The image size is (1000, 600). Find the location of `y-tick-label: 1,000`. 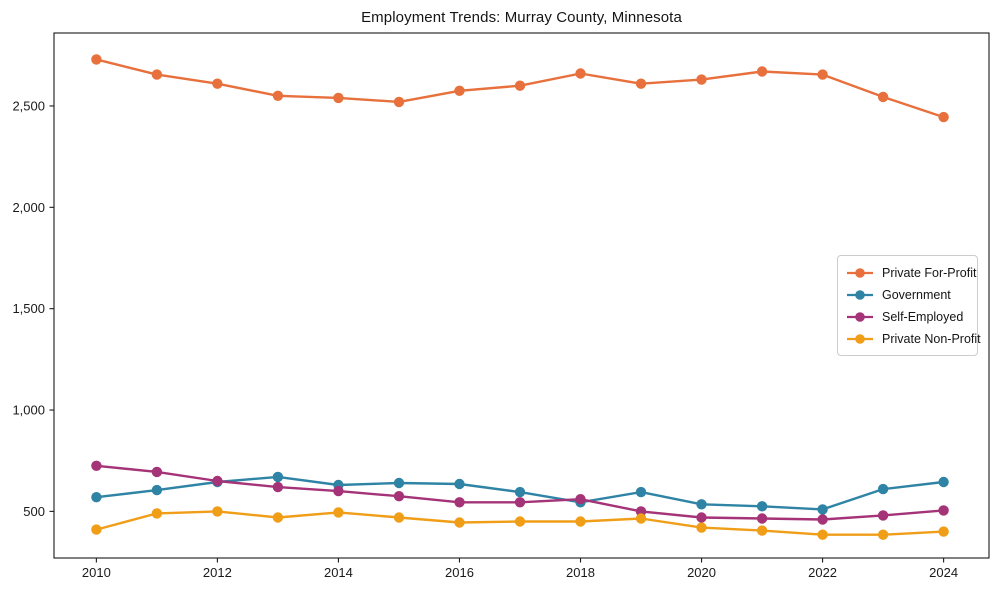

y-tick-label: 1,000 is located at coordinates (28, 410).